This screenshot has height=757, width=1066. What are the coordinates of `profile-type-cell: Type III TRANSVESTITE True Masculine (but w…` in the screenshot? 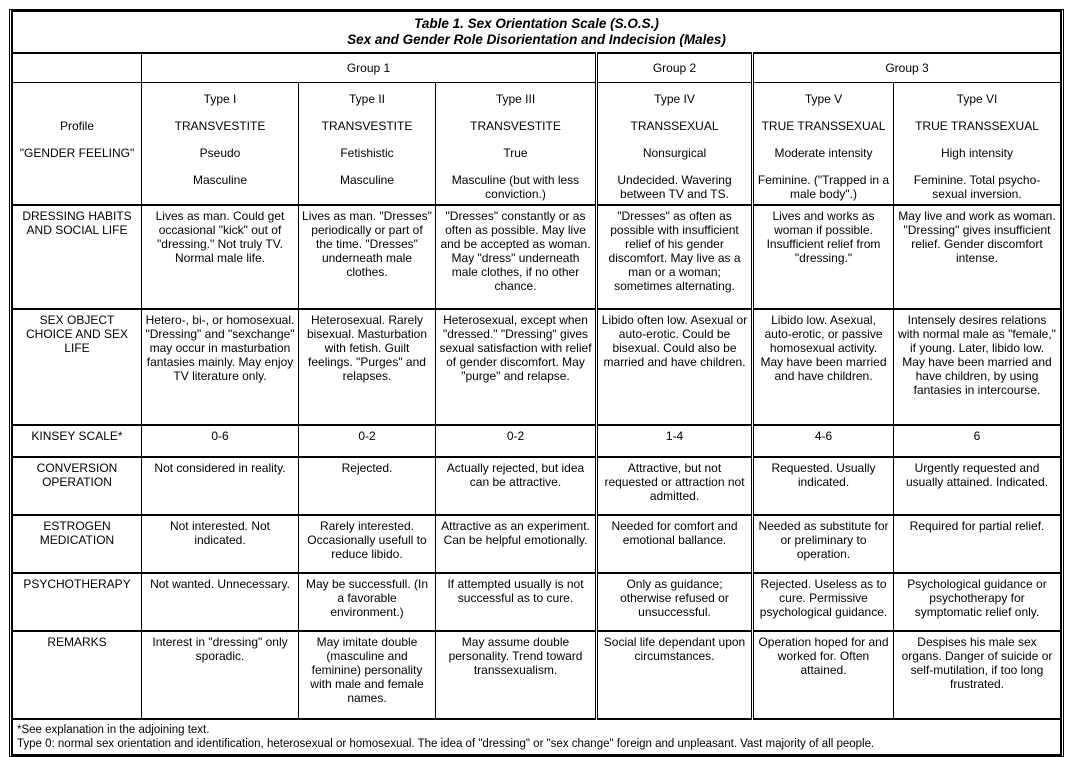 It's located at (516, 144).